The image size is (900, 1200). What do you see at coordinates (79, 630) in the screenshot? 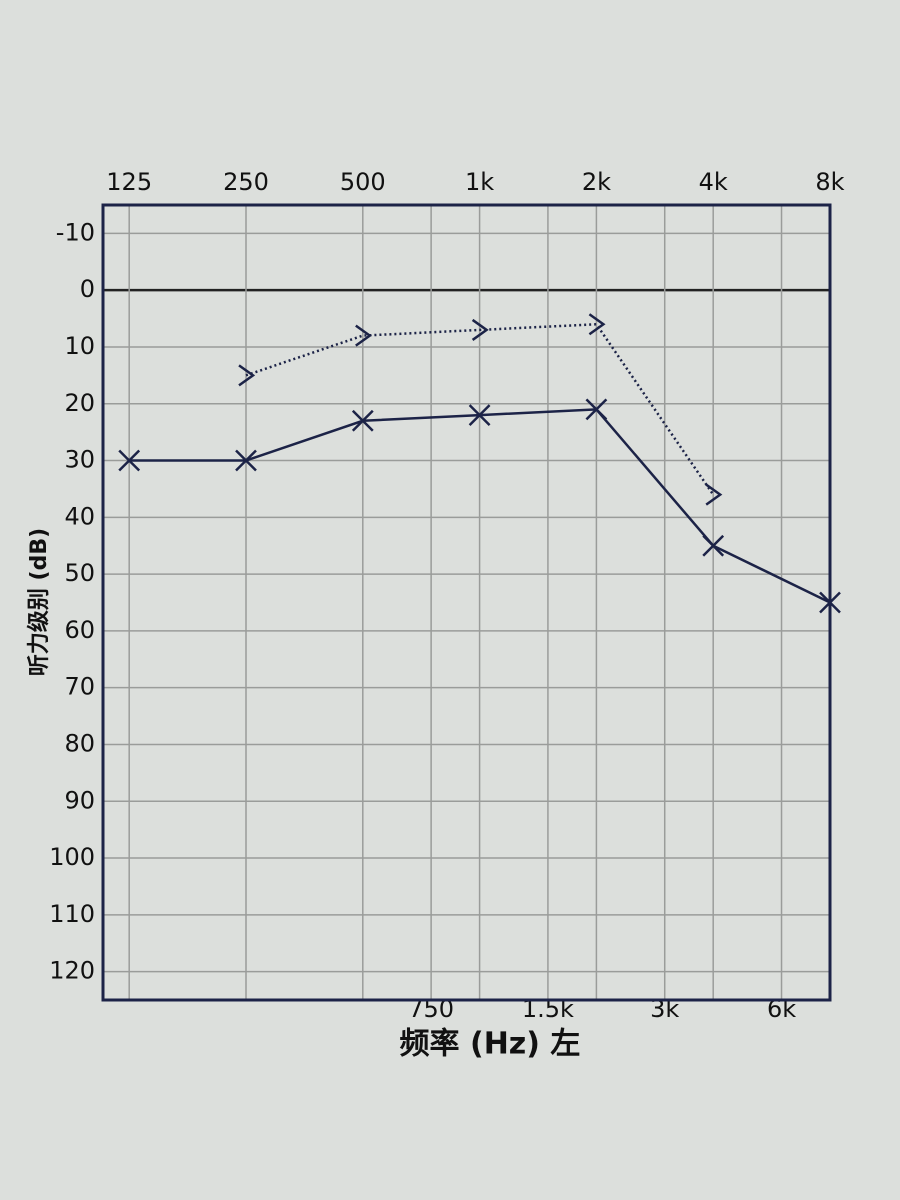
I see `y-tick-label: 60` at bounding box center [79, 630].